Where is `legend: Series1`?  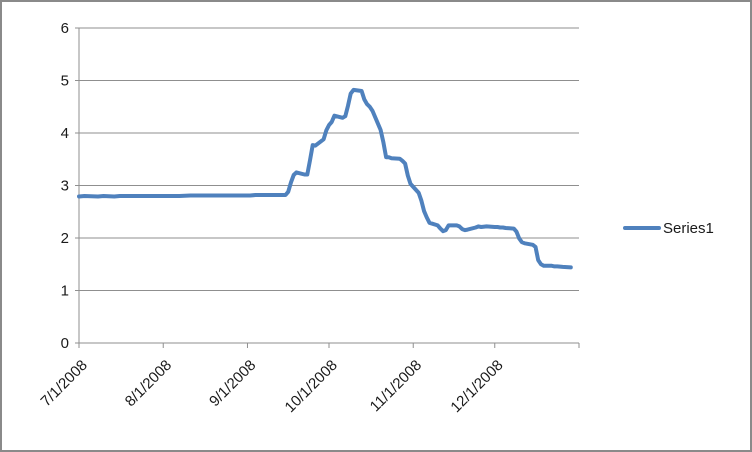
legend: Series1 is located at coordinates (668, 228).